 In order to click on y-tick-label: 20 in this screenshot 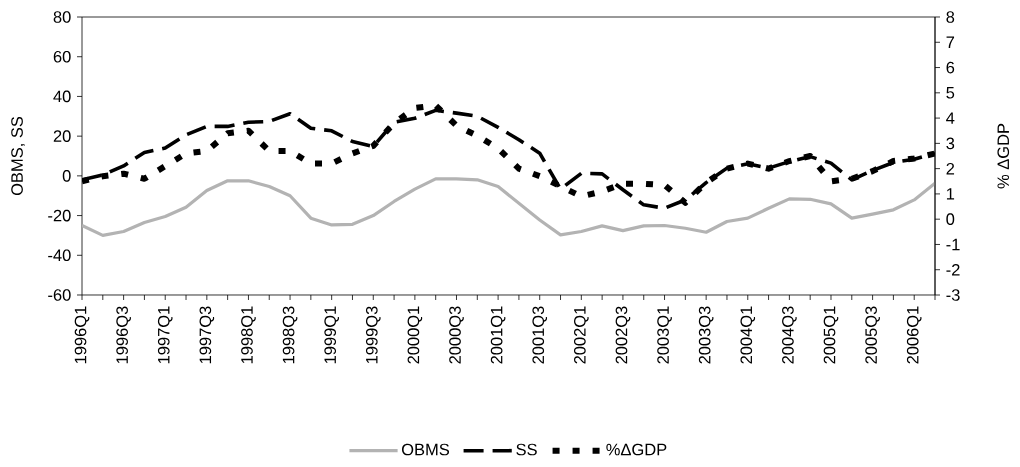, I will do `click(62, 136)`.